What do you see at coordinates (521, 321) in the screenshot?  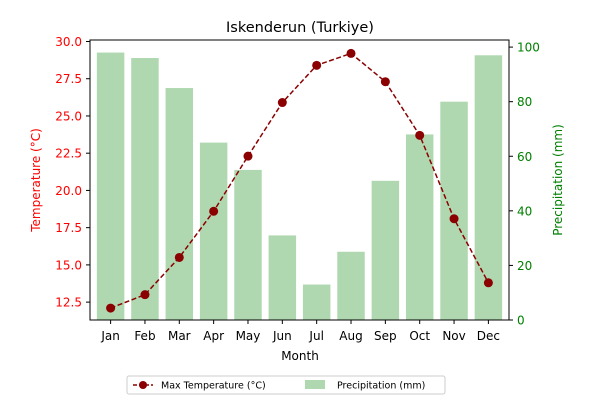 I see `right-axis-tick-label: 0` at bounding box center [521, 321].